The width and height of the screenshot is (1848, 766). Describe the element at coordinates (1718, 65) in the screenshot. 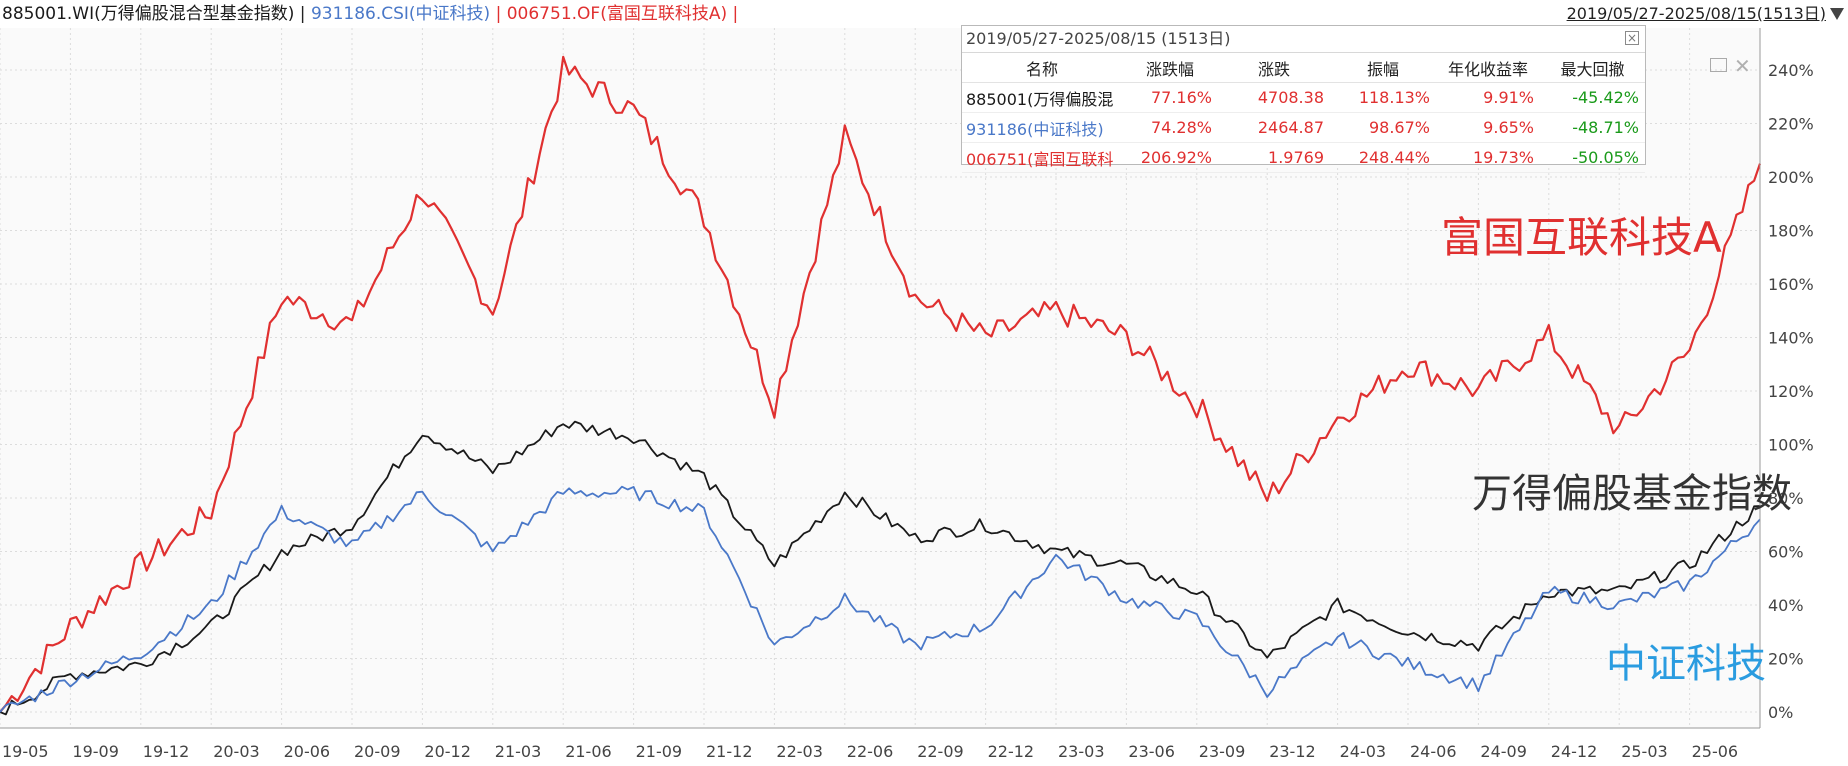

I see `restore-window-icon` at that location.